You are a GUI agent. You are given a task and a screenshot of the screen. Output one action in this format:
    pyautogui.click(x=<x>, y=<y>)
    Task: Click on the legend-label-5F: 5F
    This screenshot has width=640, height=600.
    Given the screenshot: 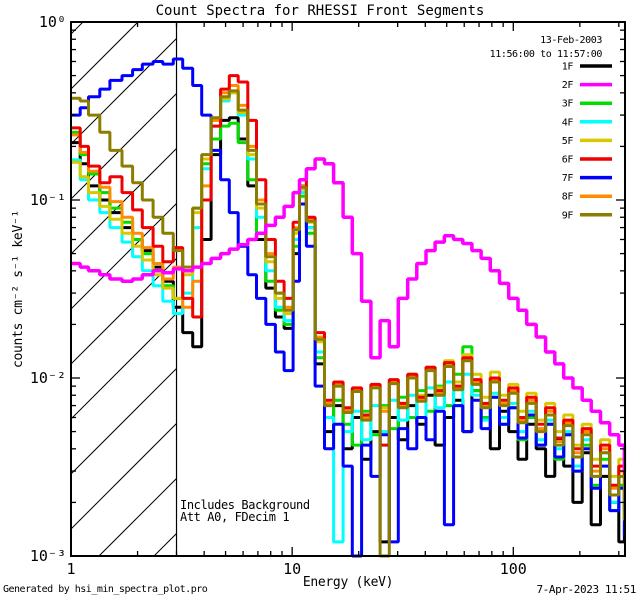 What is the action you would take?
    pyautogui.click(x=568, y=141)
    